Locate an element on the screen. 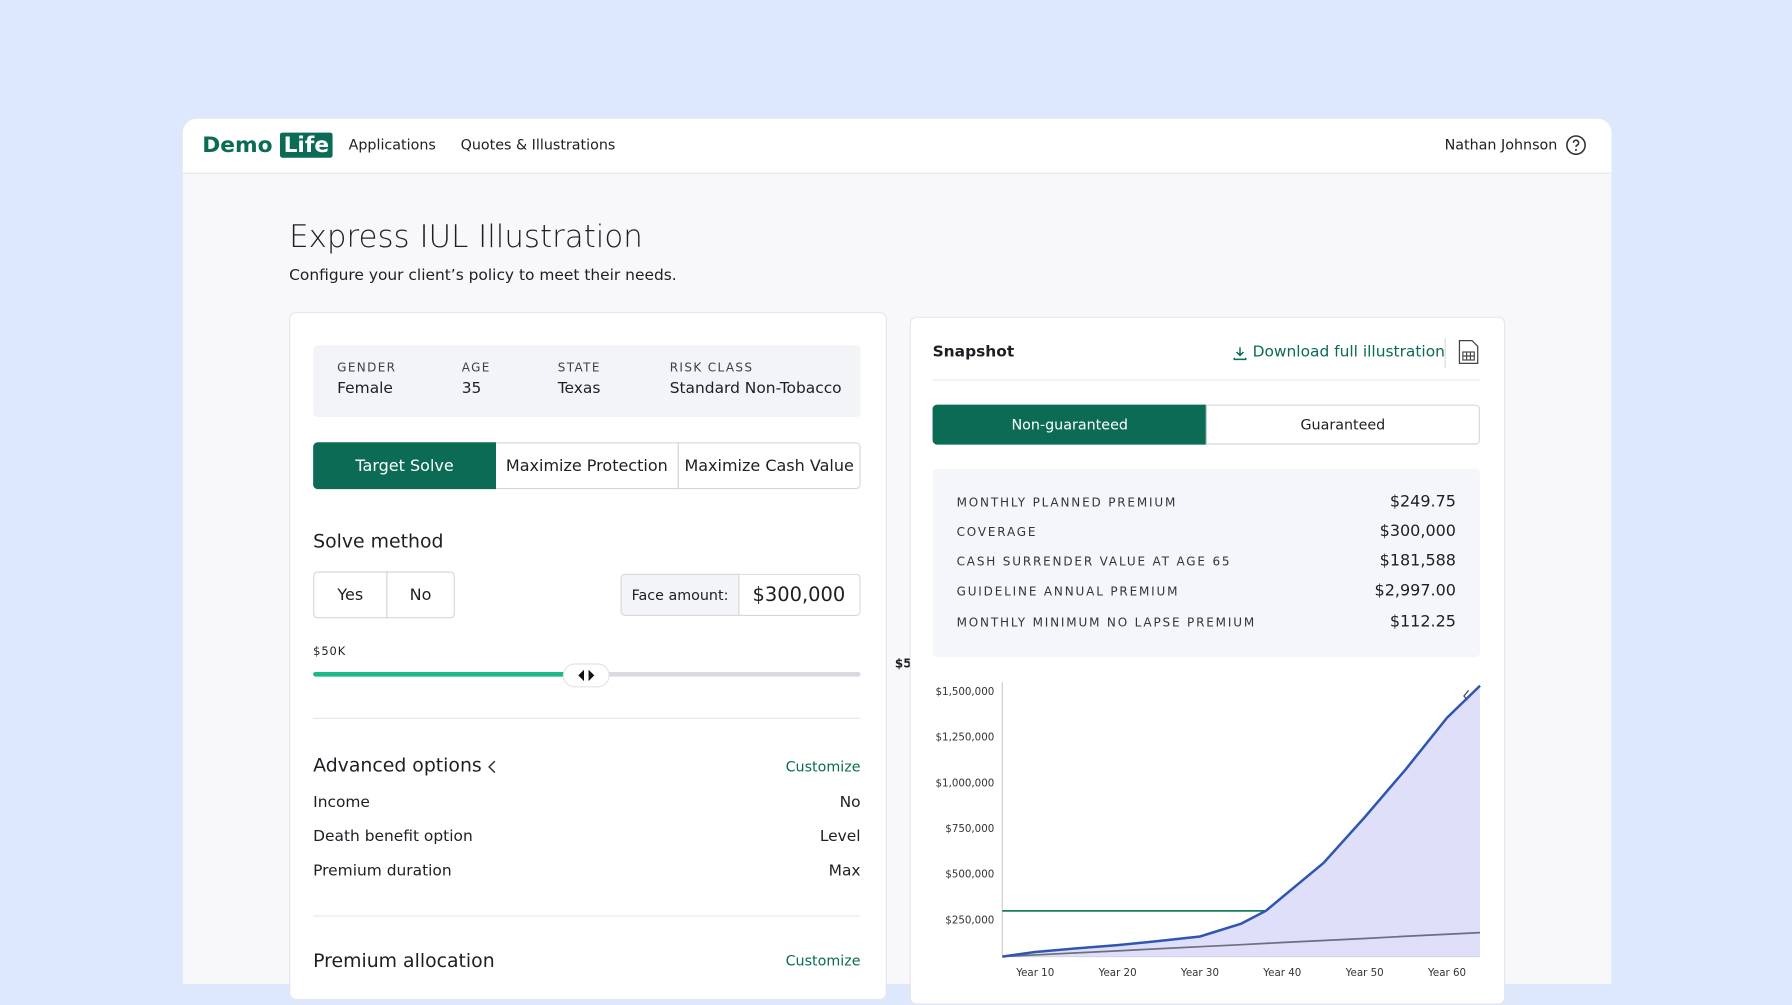 This screenshot has height=1005, width=1792. y-tick-label: $1,500,000 is located at coordinates (965, 692).